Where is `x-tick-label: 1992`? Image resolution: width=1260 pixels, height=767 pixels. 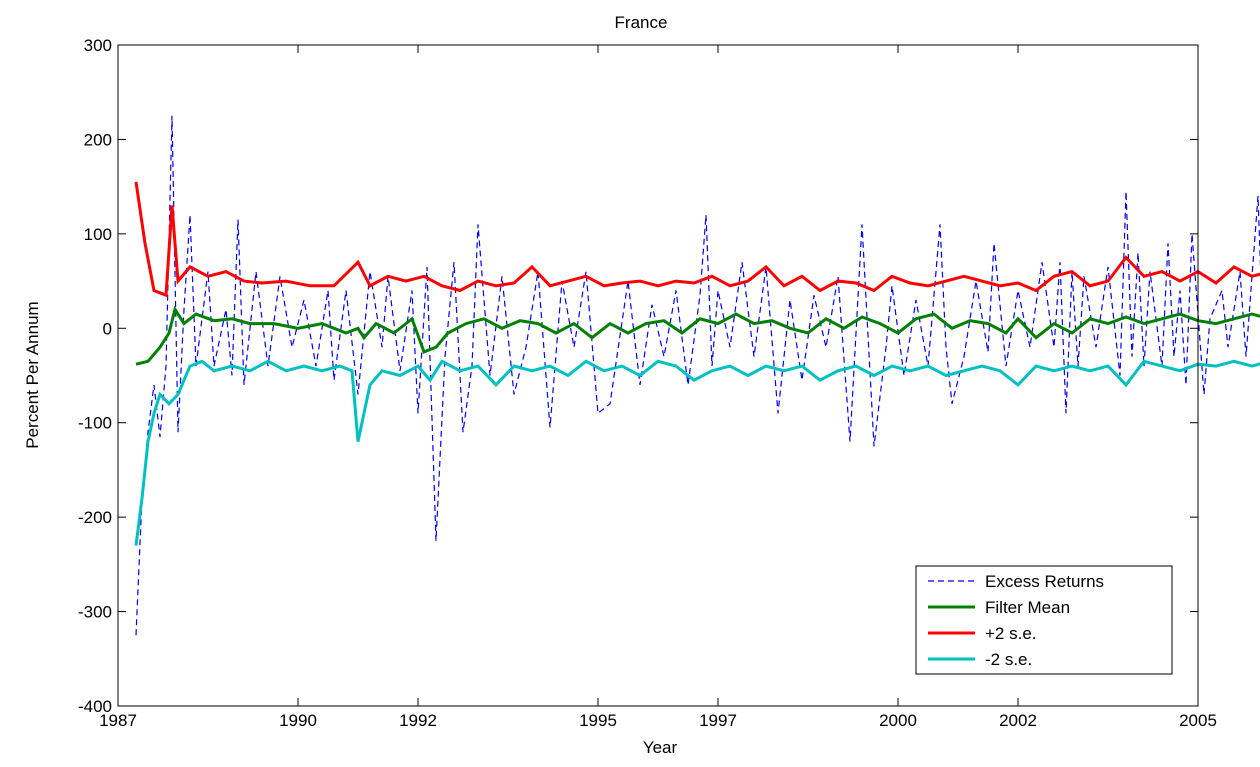 x-tick-label: 1992 is located at coordinates (418, 720).